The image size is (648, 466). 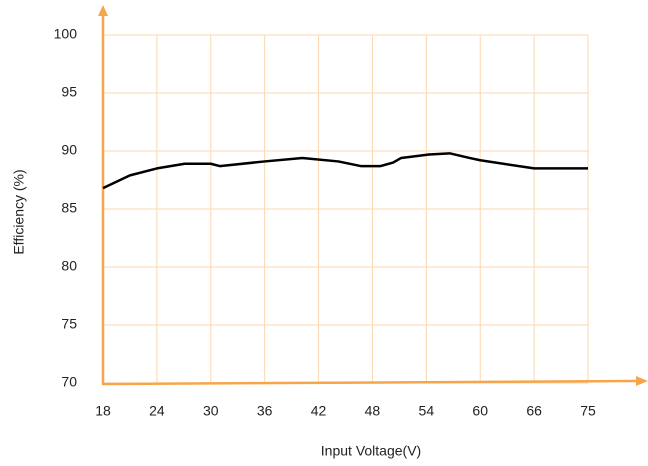 What do you see at coordinates (66, 34) in the screenshot?
I see `y-tick-label: 100` at bounding box center [66, 34].